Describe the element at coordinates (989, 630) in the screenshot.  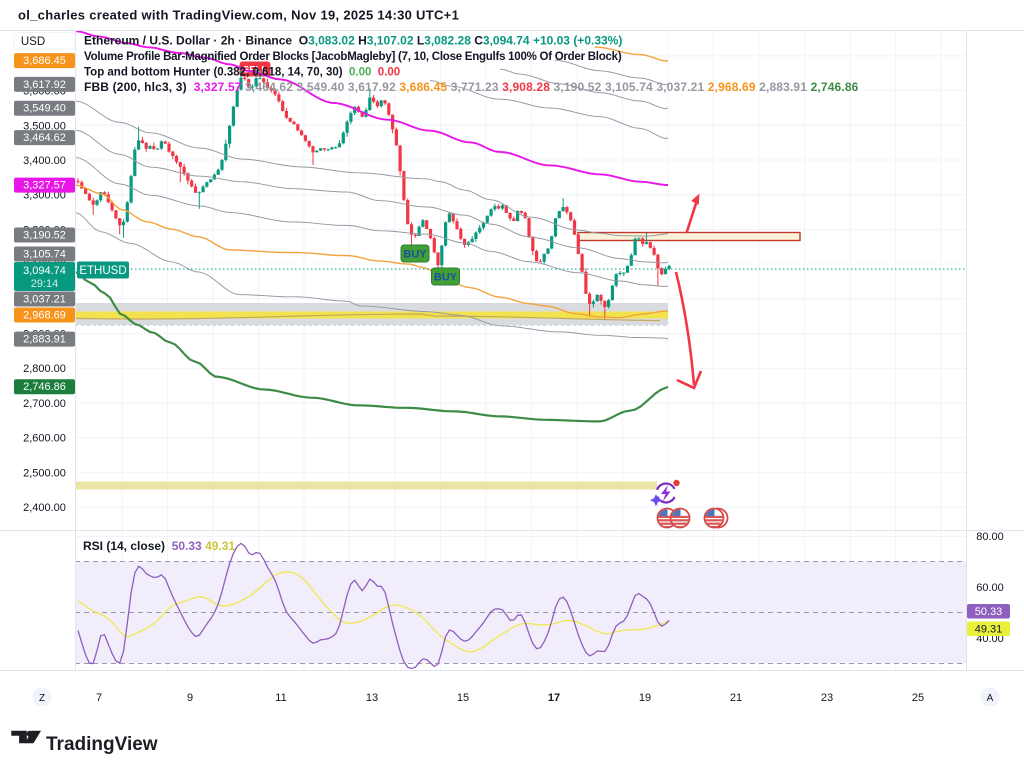
I see `svg-text: 49.31` at that location.